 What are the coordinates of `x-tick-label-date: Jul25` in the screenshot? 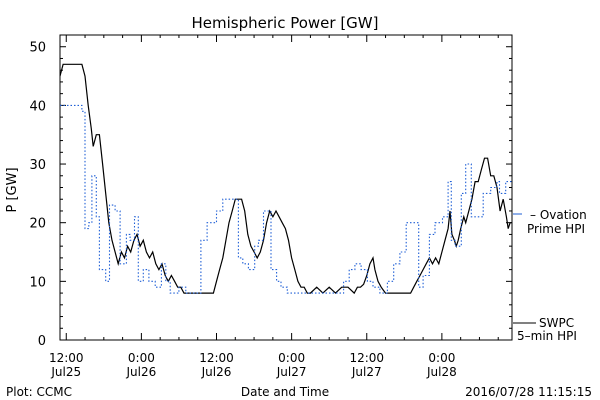 It's located at (65, 372).